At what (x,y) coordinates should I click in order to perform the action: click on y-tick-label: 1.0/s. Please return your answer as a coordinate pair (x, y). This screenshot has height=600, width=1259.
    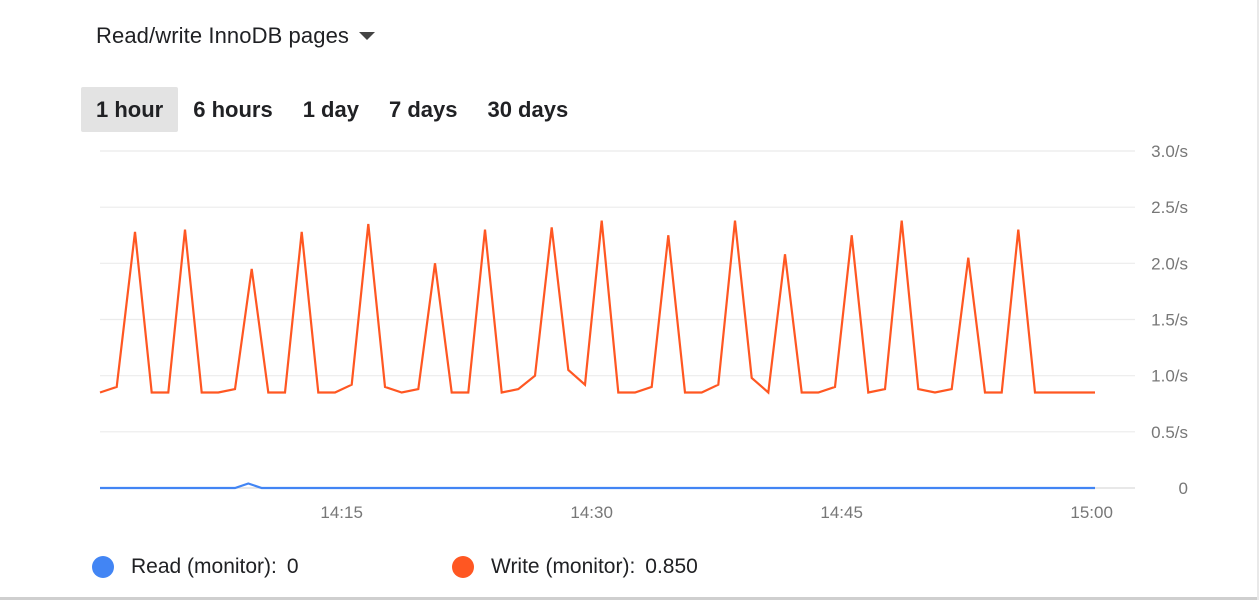
    Looking at the image, I should click on (1169, 376).